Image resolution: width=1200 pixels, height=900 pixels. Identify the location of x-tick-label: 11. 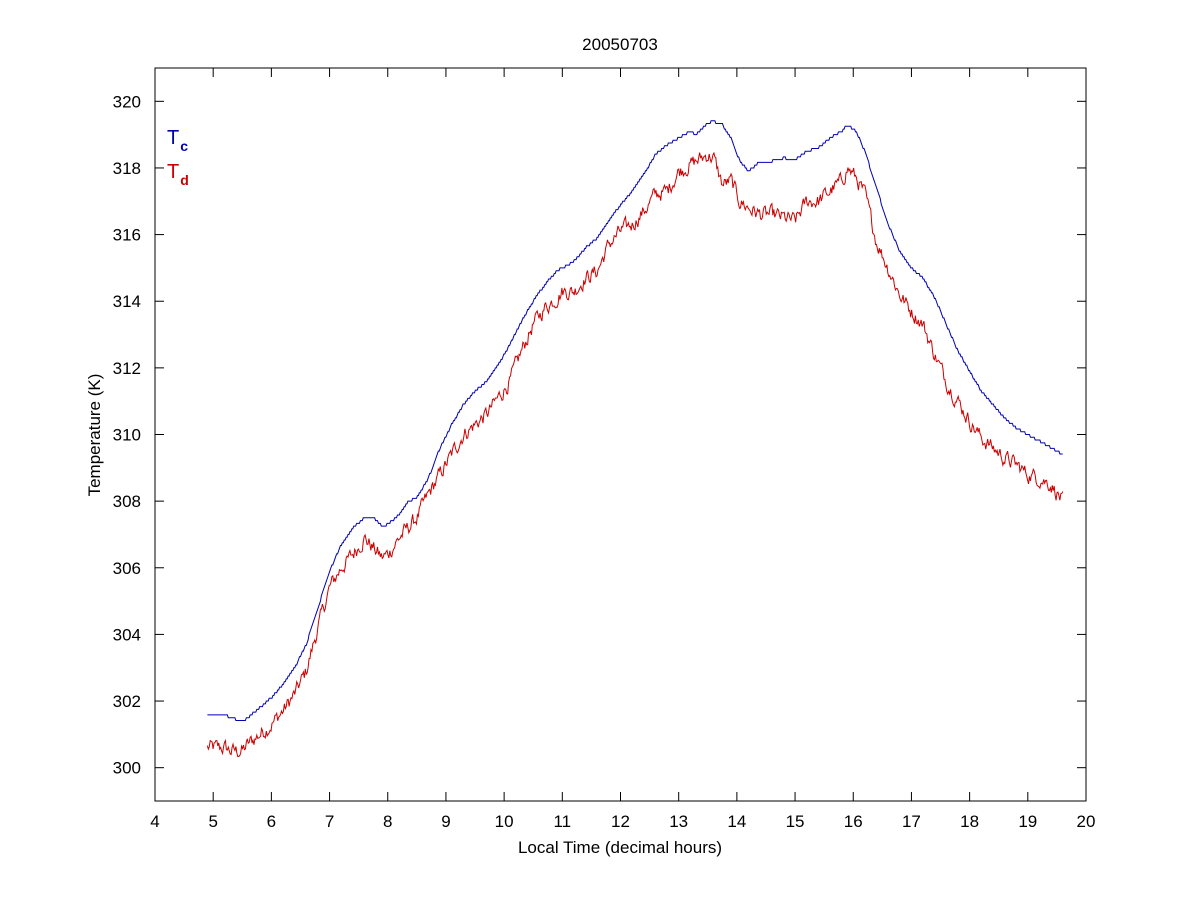
(562, 821).